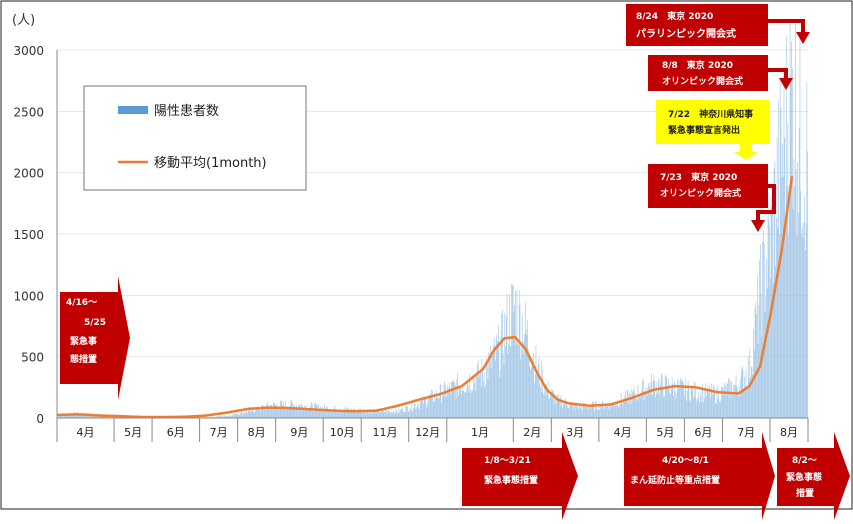 The image size is (853, 524). Describe the element at coordinates (480, 432) in the screenshot. I see `month-label: 1月` at that location.